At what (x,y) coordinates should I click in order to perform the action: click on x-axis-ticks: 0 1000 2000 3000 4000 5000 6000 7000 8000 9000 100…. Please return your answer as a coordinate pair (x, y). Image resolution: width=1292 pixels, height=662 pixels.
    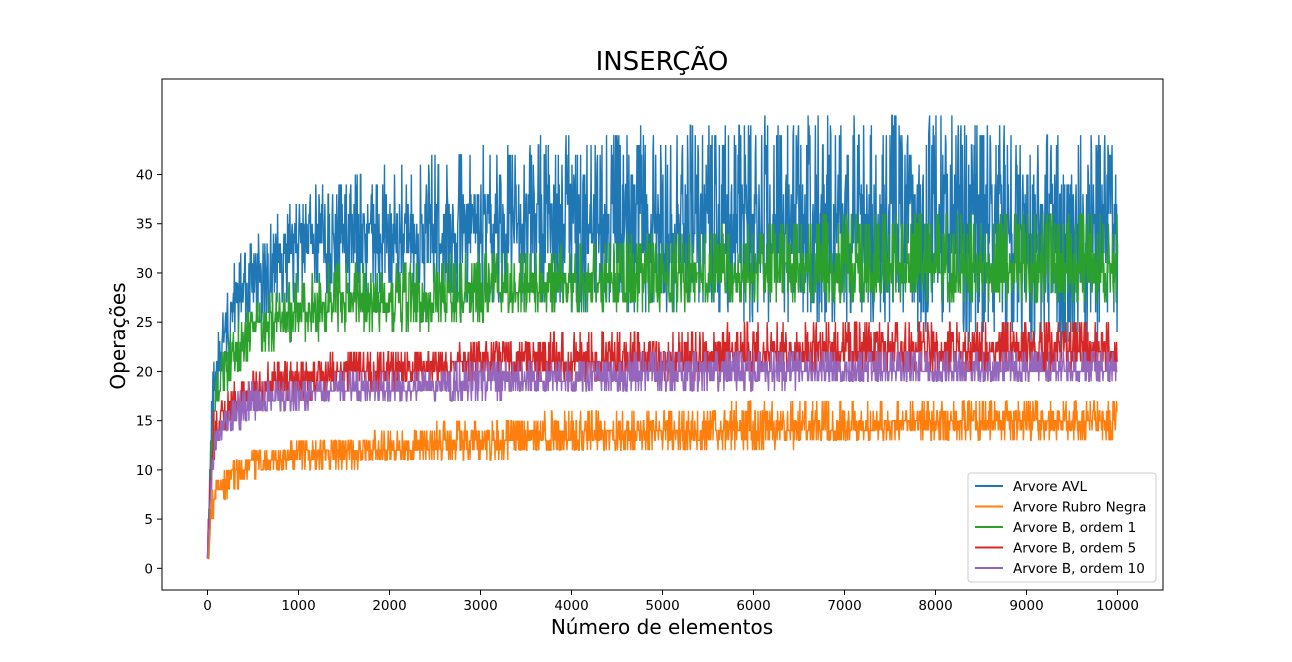
    Looking at the image, I should click on (671, 602).